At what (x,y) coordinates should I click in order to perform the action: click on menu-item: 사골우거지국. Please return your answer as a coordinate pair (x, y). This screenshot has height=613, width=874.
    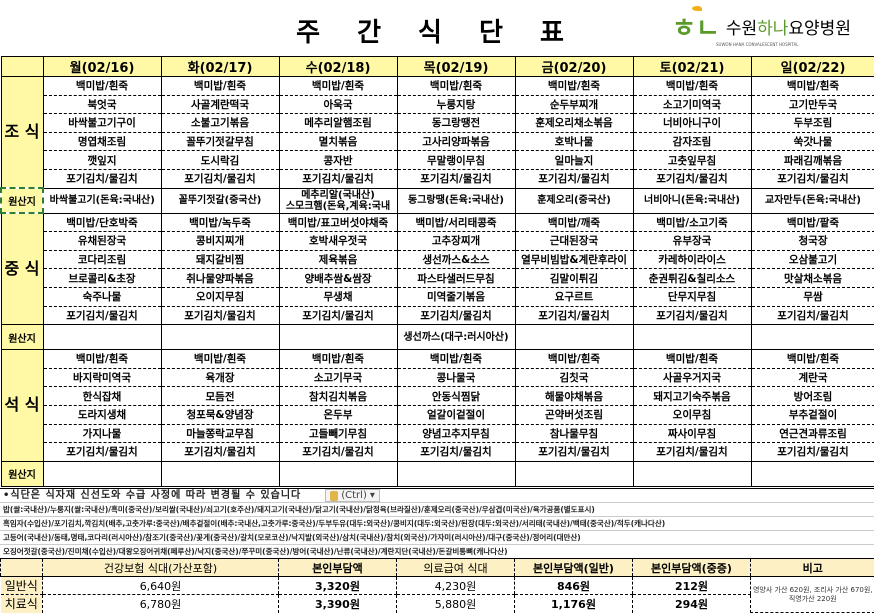
    Looking at the image, I should click on (692, 377).